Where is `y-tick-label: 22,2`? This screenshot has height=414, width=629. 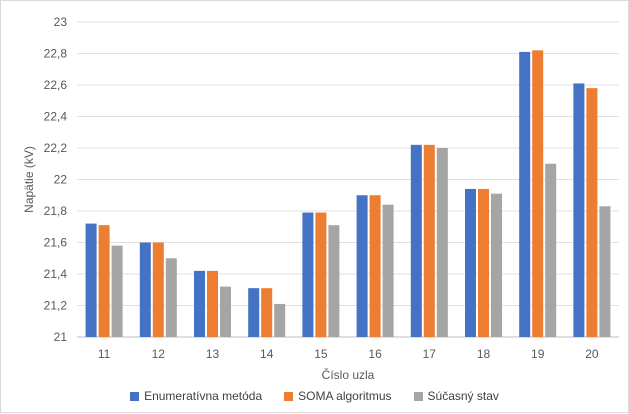
y-tick-label: 22,2 is located at coordinates (56, 148).